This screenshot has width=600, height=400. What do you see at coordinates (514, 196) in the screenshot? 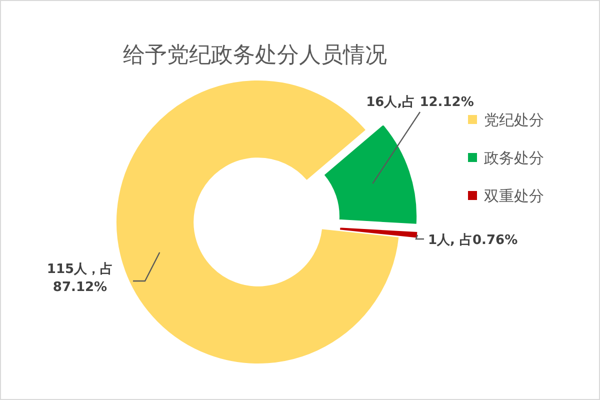
I see `legend-label: 双重处分` at bounding box center [514, 196].